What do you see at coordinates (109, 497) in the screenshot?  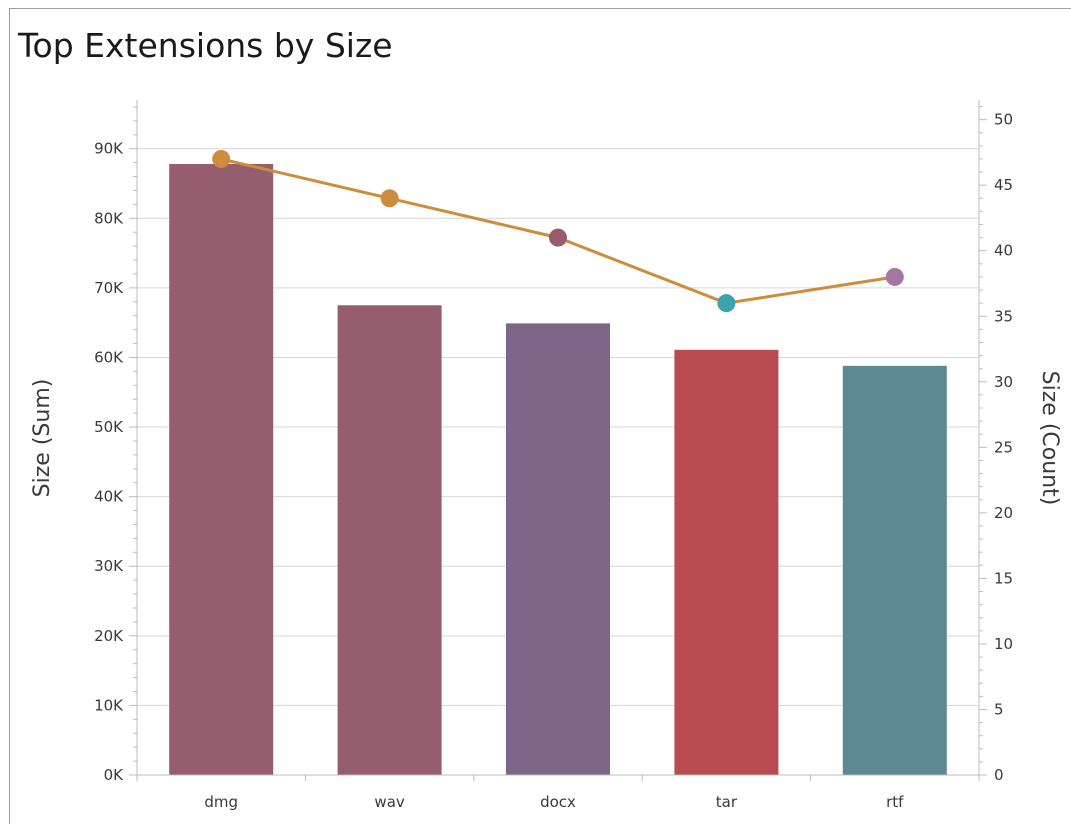 I see `y-tick-label: 40K` at bounding box center [109, 497].